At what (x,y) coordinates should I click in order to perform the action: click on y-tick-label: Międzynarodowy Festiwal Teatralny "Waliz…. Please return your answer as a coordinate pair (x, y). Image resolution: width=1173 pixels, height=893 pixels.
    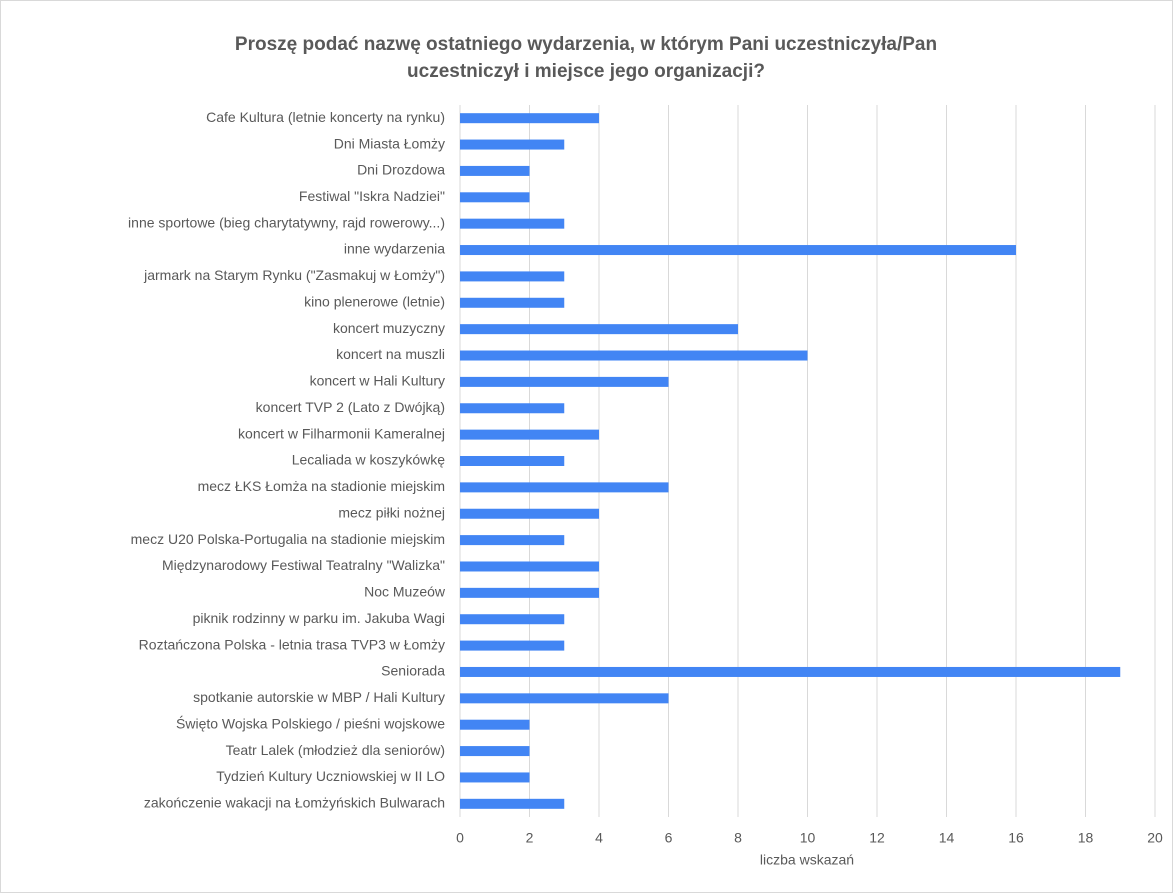
    Looking at the image, I should click on (303, 565).